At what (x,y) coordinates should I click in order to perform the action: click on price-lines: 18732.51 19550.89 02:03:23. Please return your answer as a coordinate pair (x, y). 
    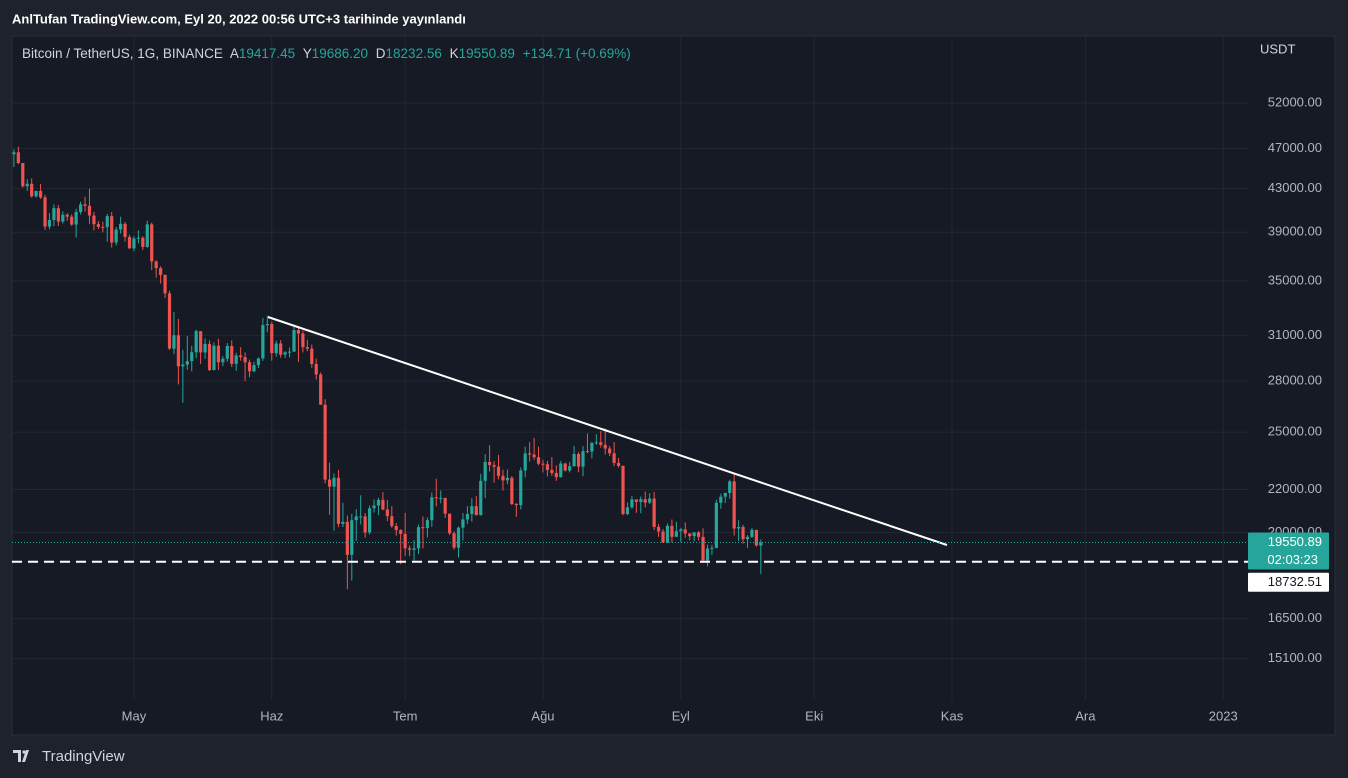
    Looking at the image, I should click on (670, 562).